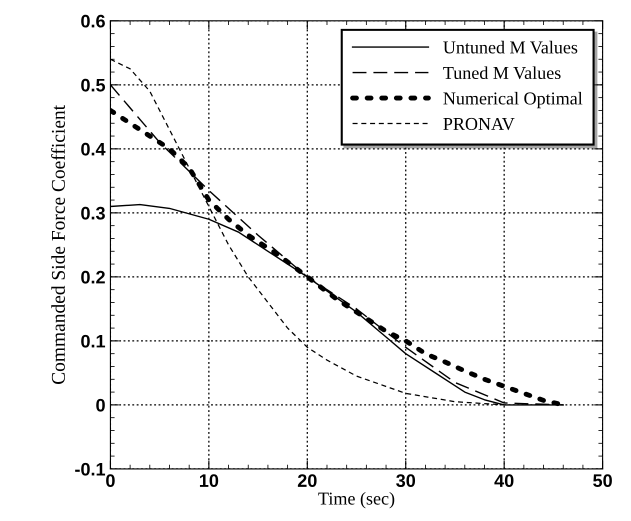 Image resolution: width=631 pixels, height=521 pixels. What do you see at coordinates (479, 124) in the screenshot?
I see `legend-label: PRONAV` at bounding box center [479, 124].